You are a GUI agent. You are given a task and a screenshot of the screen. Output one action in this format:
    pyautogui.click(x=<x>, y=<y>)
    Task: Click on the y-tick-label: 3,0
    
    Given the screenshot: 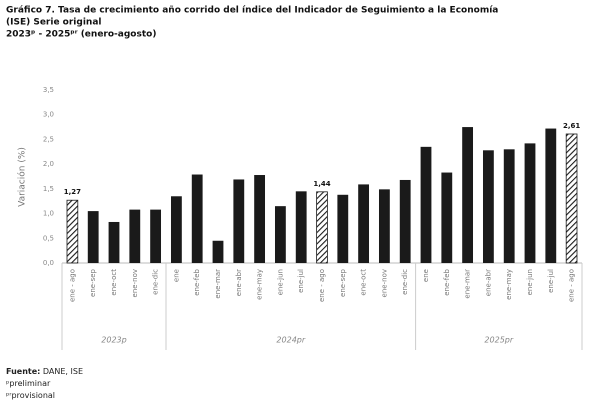 What is the action you would take?
    pyautogui.click(x=48, y=115)
    